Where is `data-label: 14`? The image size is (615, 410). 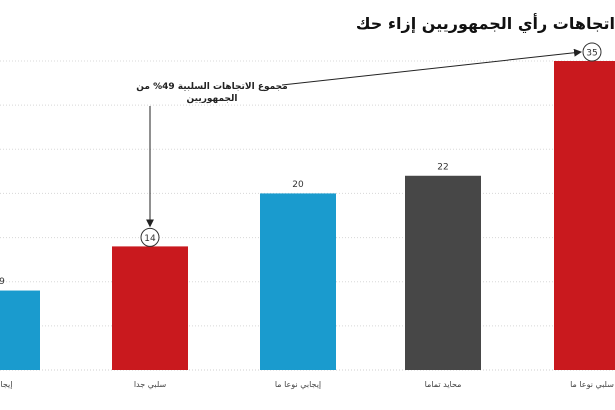
data-label: 14 is located at coordinates (150, 239).